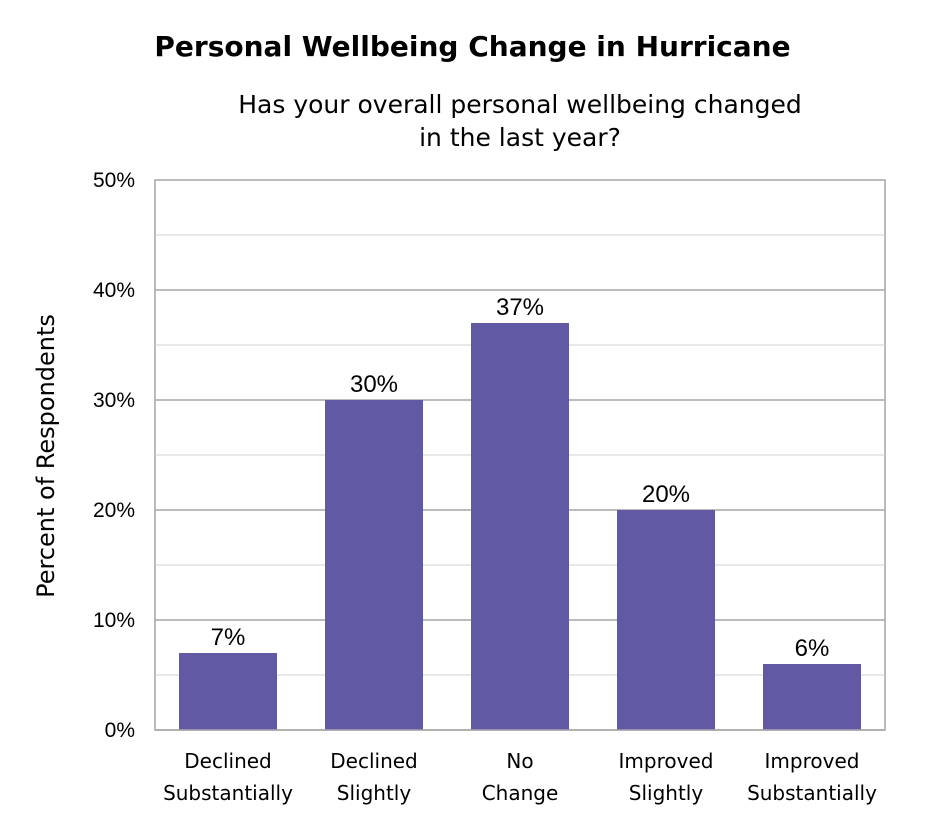  Describe the element at coordinates (374, 384) in the screenshot. I see `data-label: 30%` at that location.